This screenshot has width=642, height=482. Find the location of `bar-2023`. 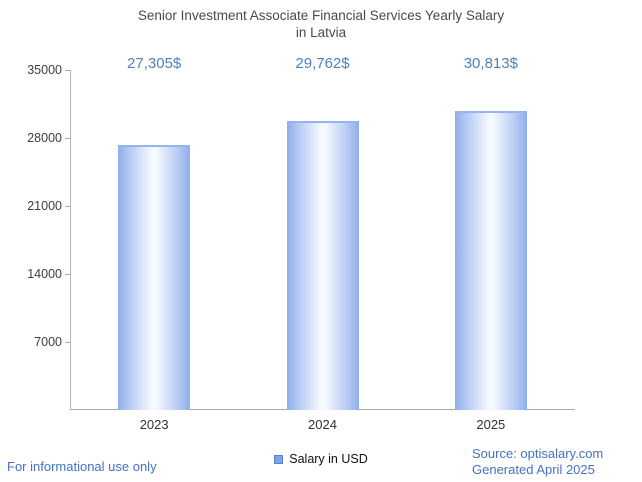

bar-2023 is located at coordinates (154, 277).